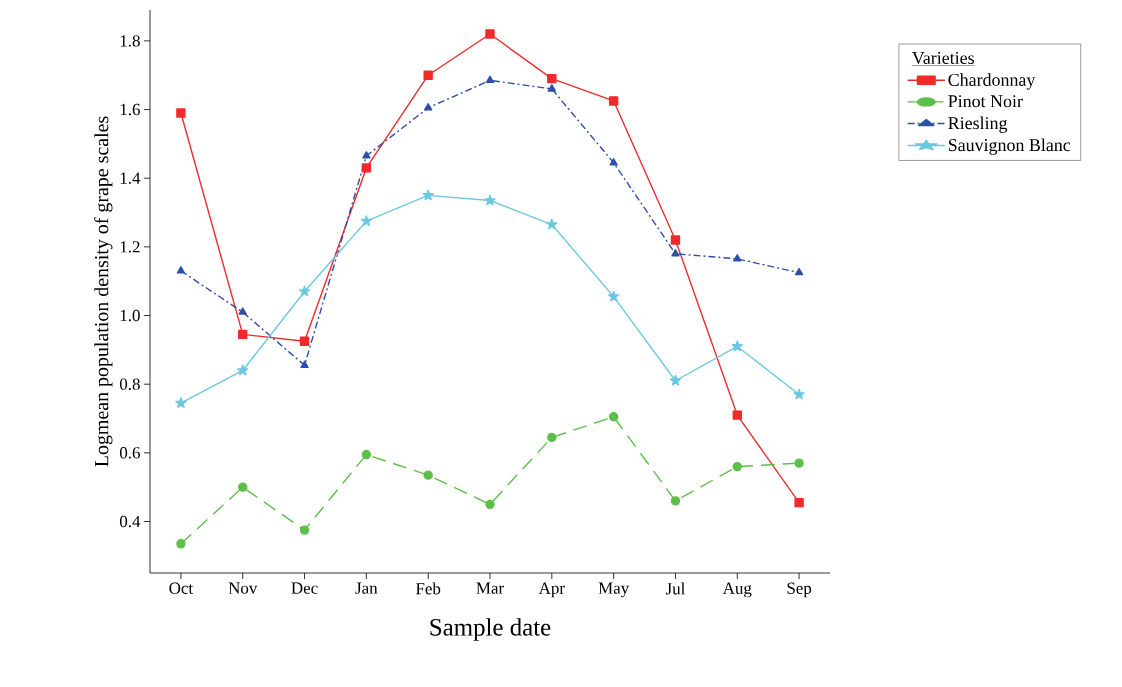 Image resolution: width=1122 pixels, height=687 pixels. I want to click on x-tick-label: Mar, so click(490, 588).